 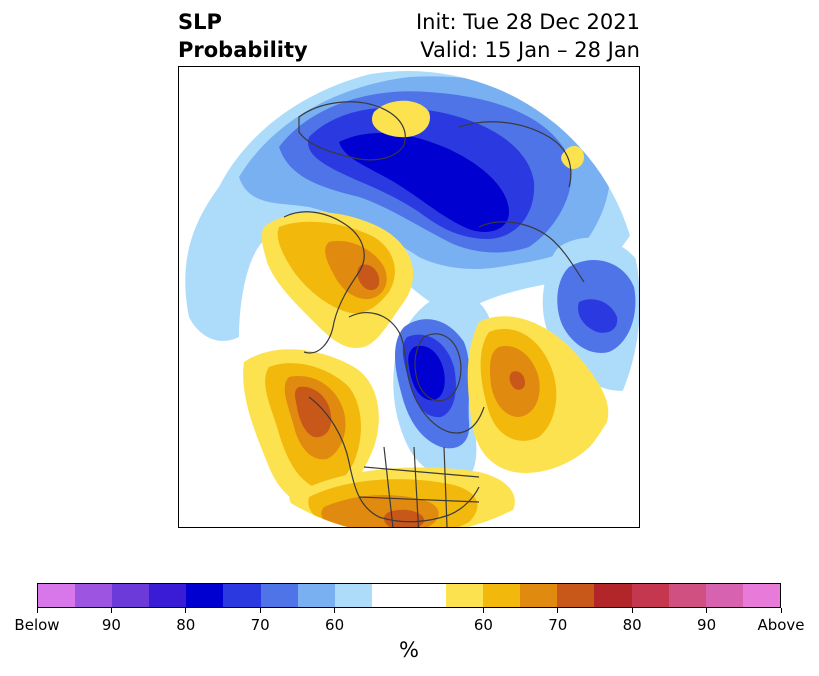 I want to click on above-60-region-east, so click(x=572, y=157).